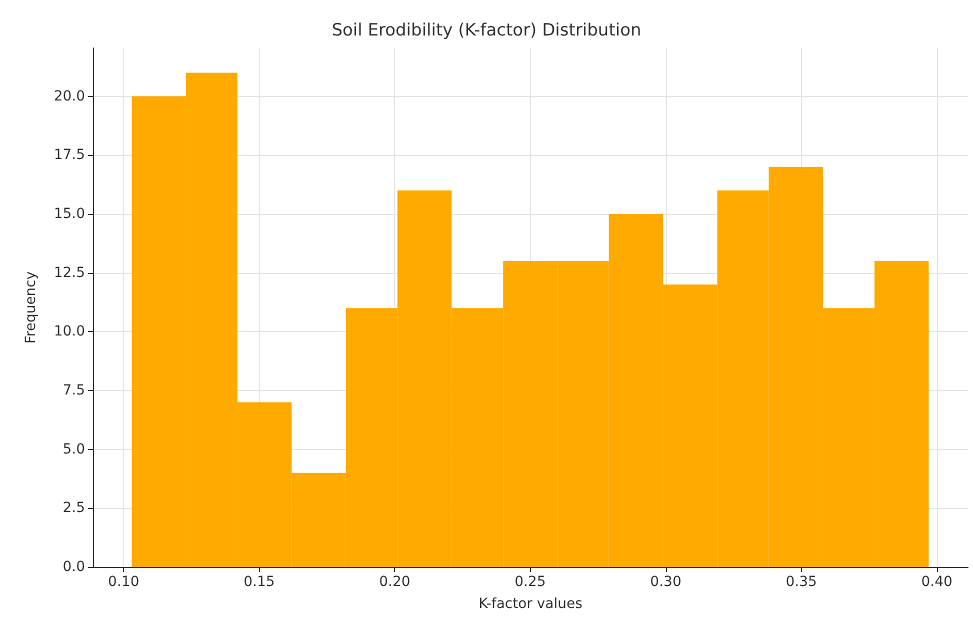 The height and width of the screenshot is (617, 973). I want to click on x-tick-label: 0.10, so click(124, 582).